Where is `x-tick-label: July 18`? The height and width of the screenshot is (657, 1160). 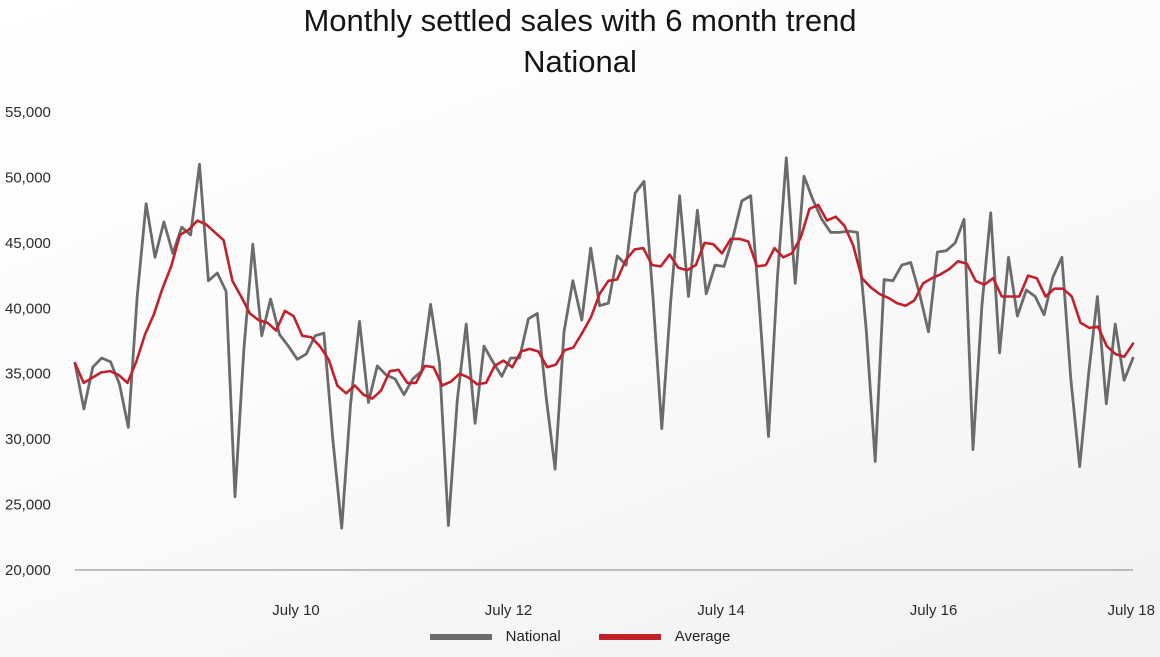 x-tick-label: July 18 is located at coordinates (1131, 610).